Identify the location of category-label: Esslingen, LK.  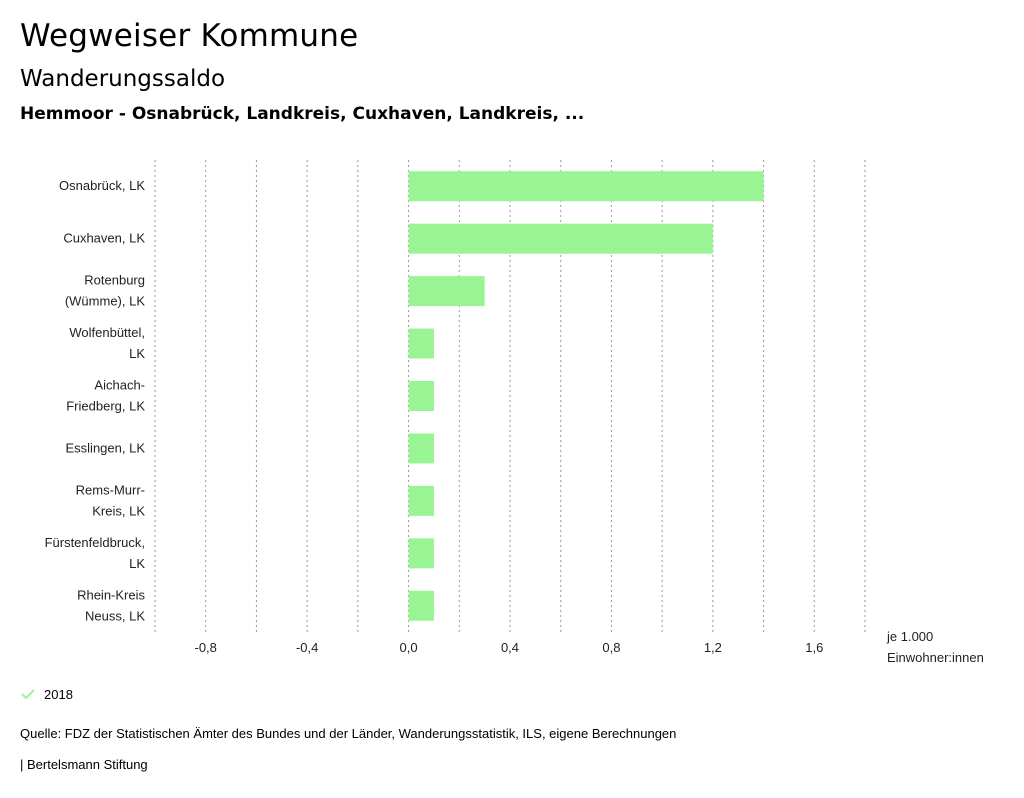
(106, 447).